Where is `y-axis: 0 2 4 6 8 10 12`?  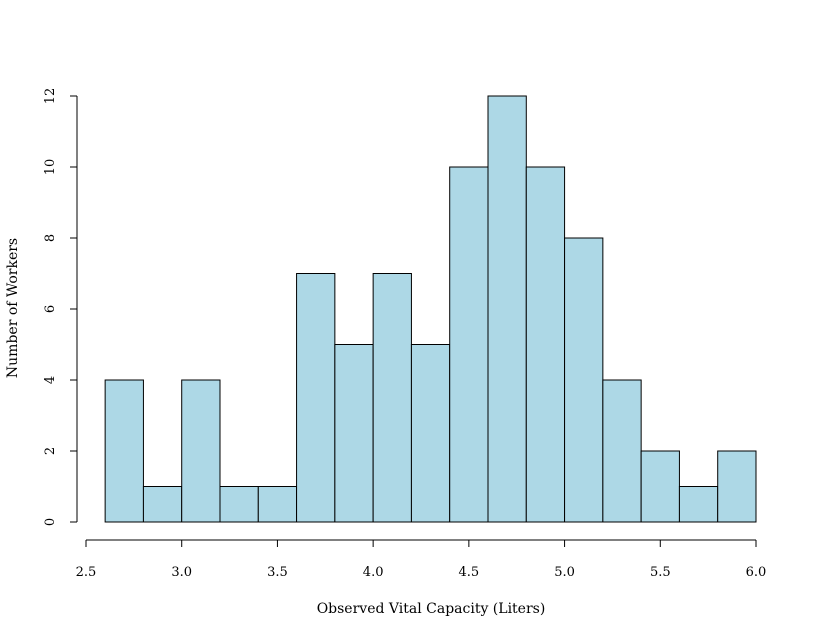
y-axis: 0 2 4 6 8 10 12 is located at coordinates (60, 307).